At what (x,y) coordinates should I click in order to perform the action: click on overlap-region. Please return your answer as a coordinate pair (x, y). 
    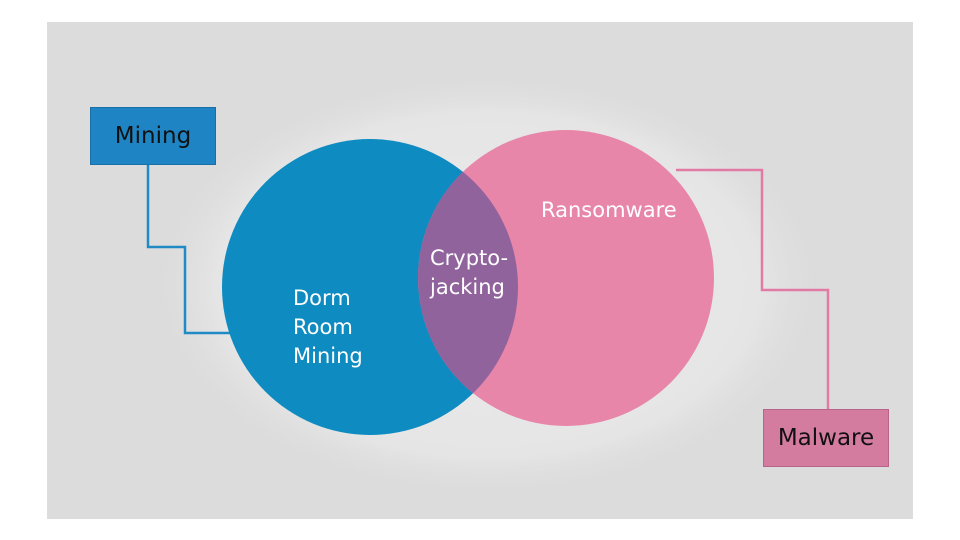
    Looking at the image, I should click on (468, 282).